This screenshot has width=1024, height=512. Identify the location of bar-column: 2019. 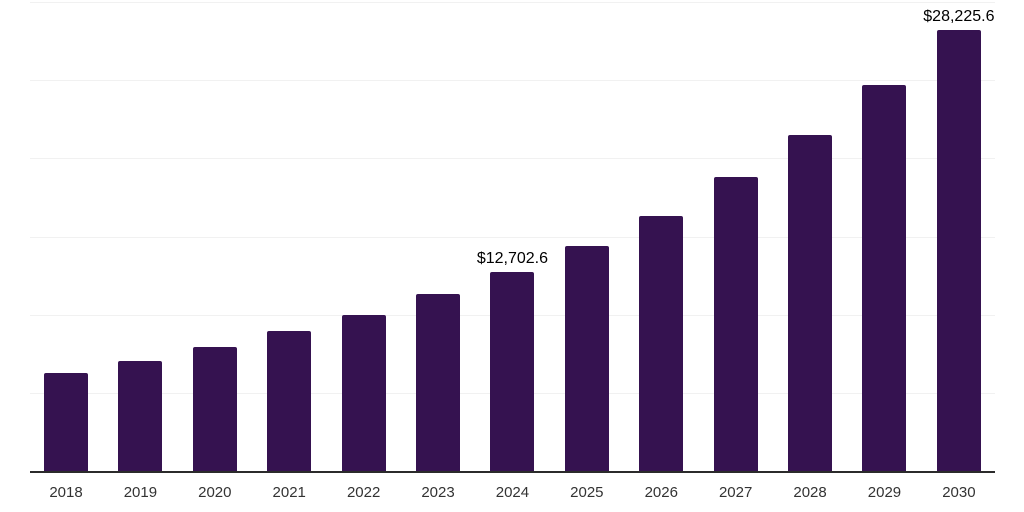
(140, 430).